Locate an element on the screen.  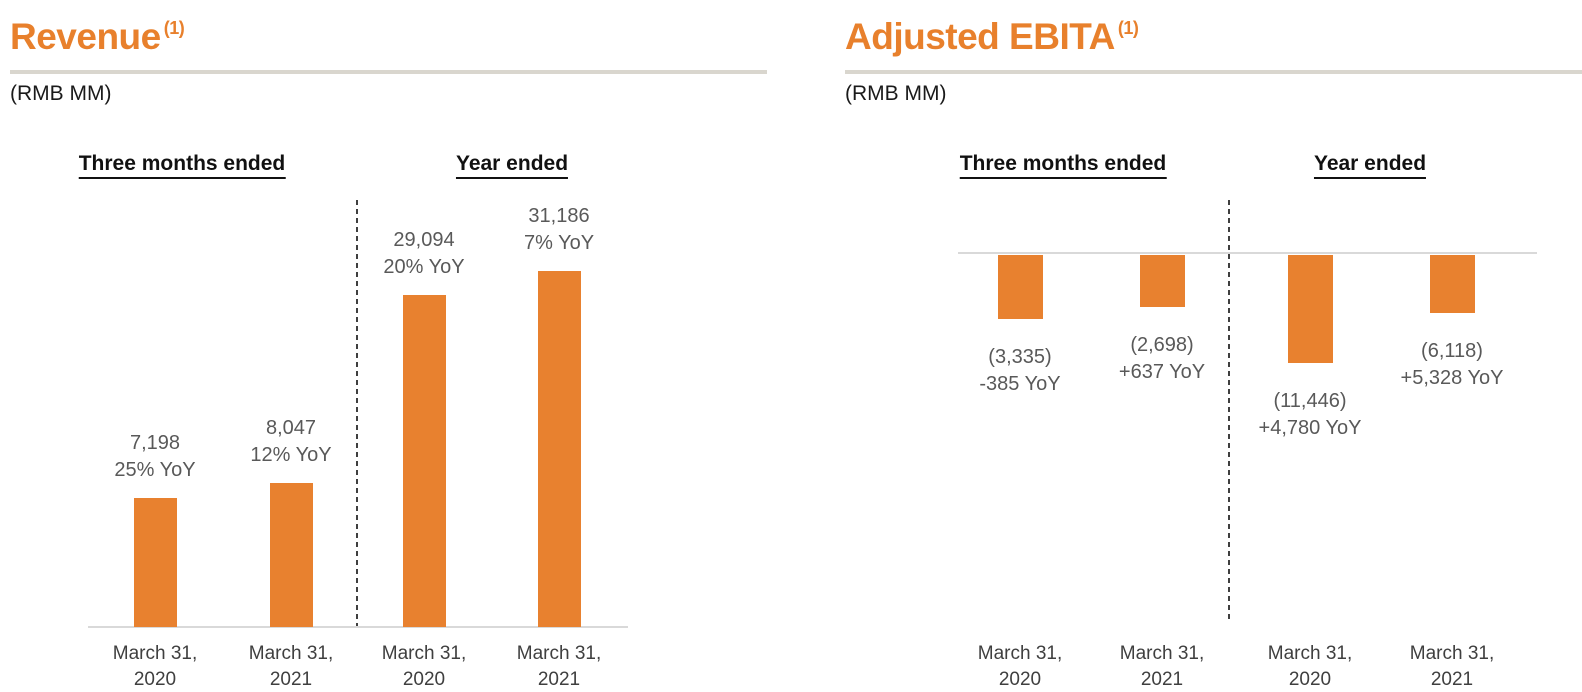
bar-value-text: 8,047 is located at coordinates (291, 428).